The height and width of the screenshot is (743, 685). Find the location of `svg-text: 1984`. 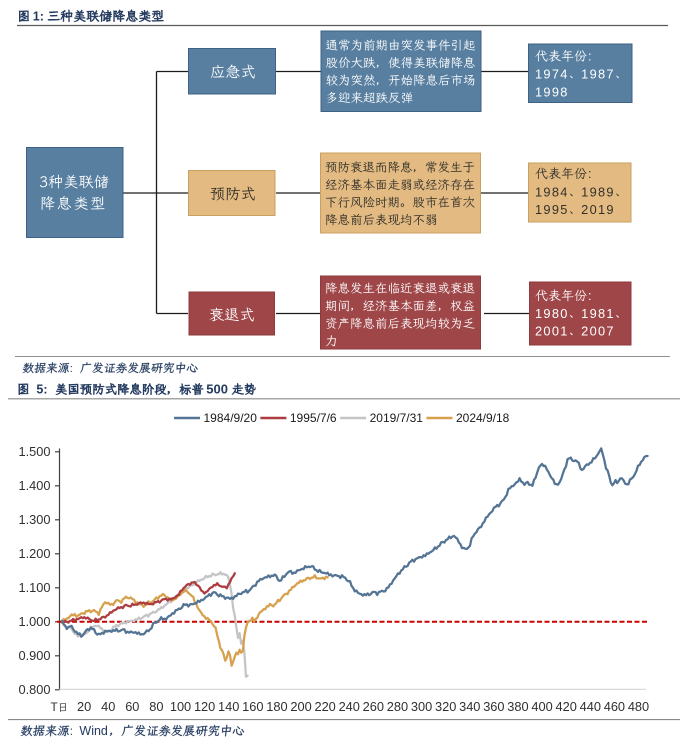

svg-text: 1984 is located at coordinates (552, 191).